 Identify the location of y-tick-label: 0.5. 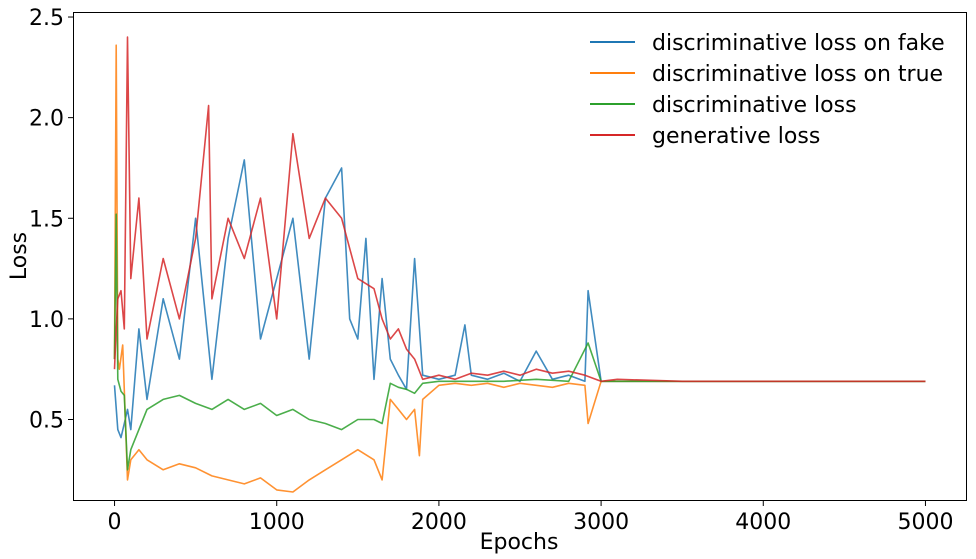
(46, 421).